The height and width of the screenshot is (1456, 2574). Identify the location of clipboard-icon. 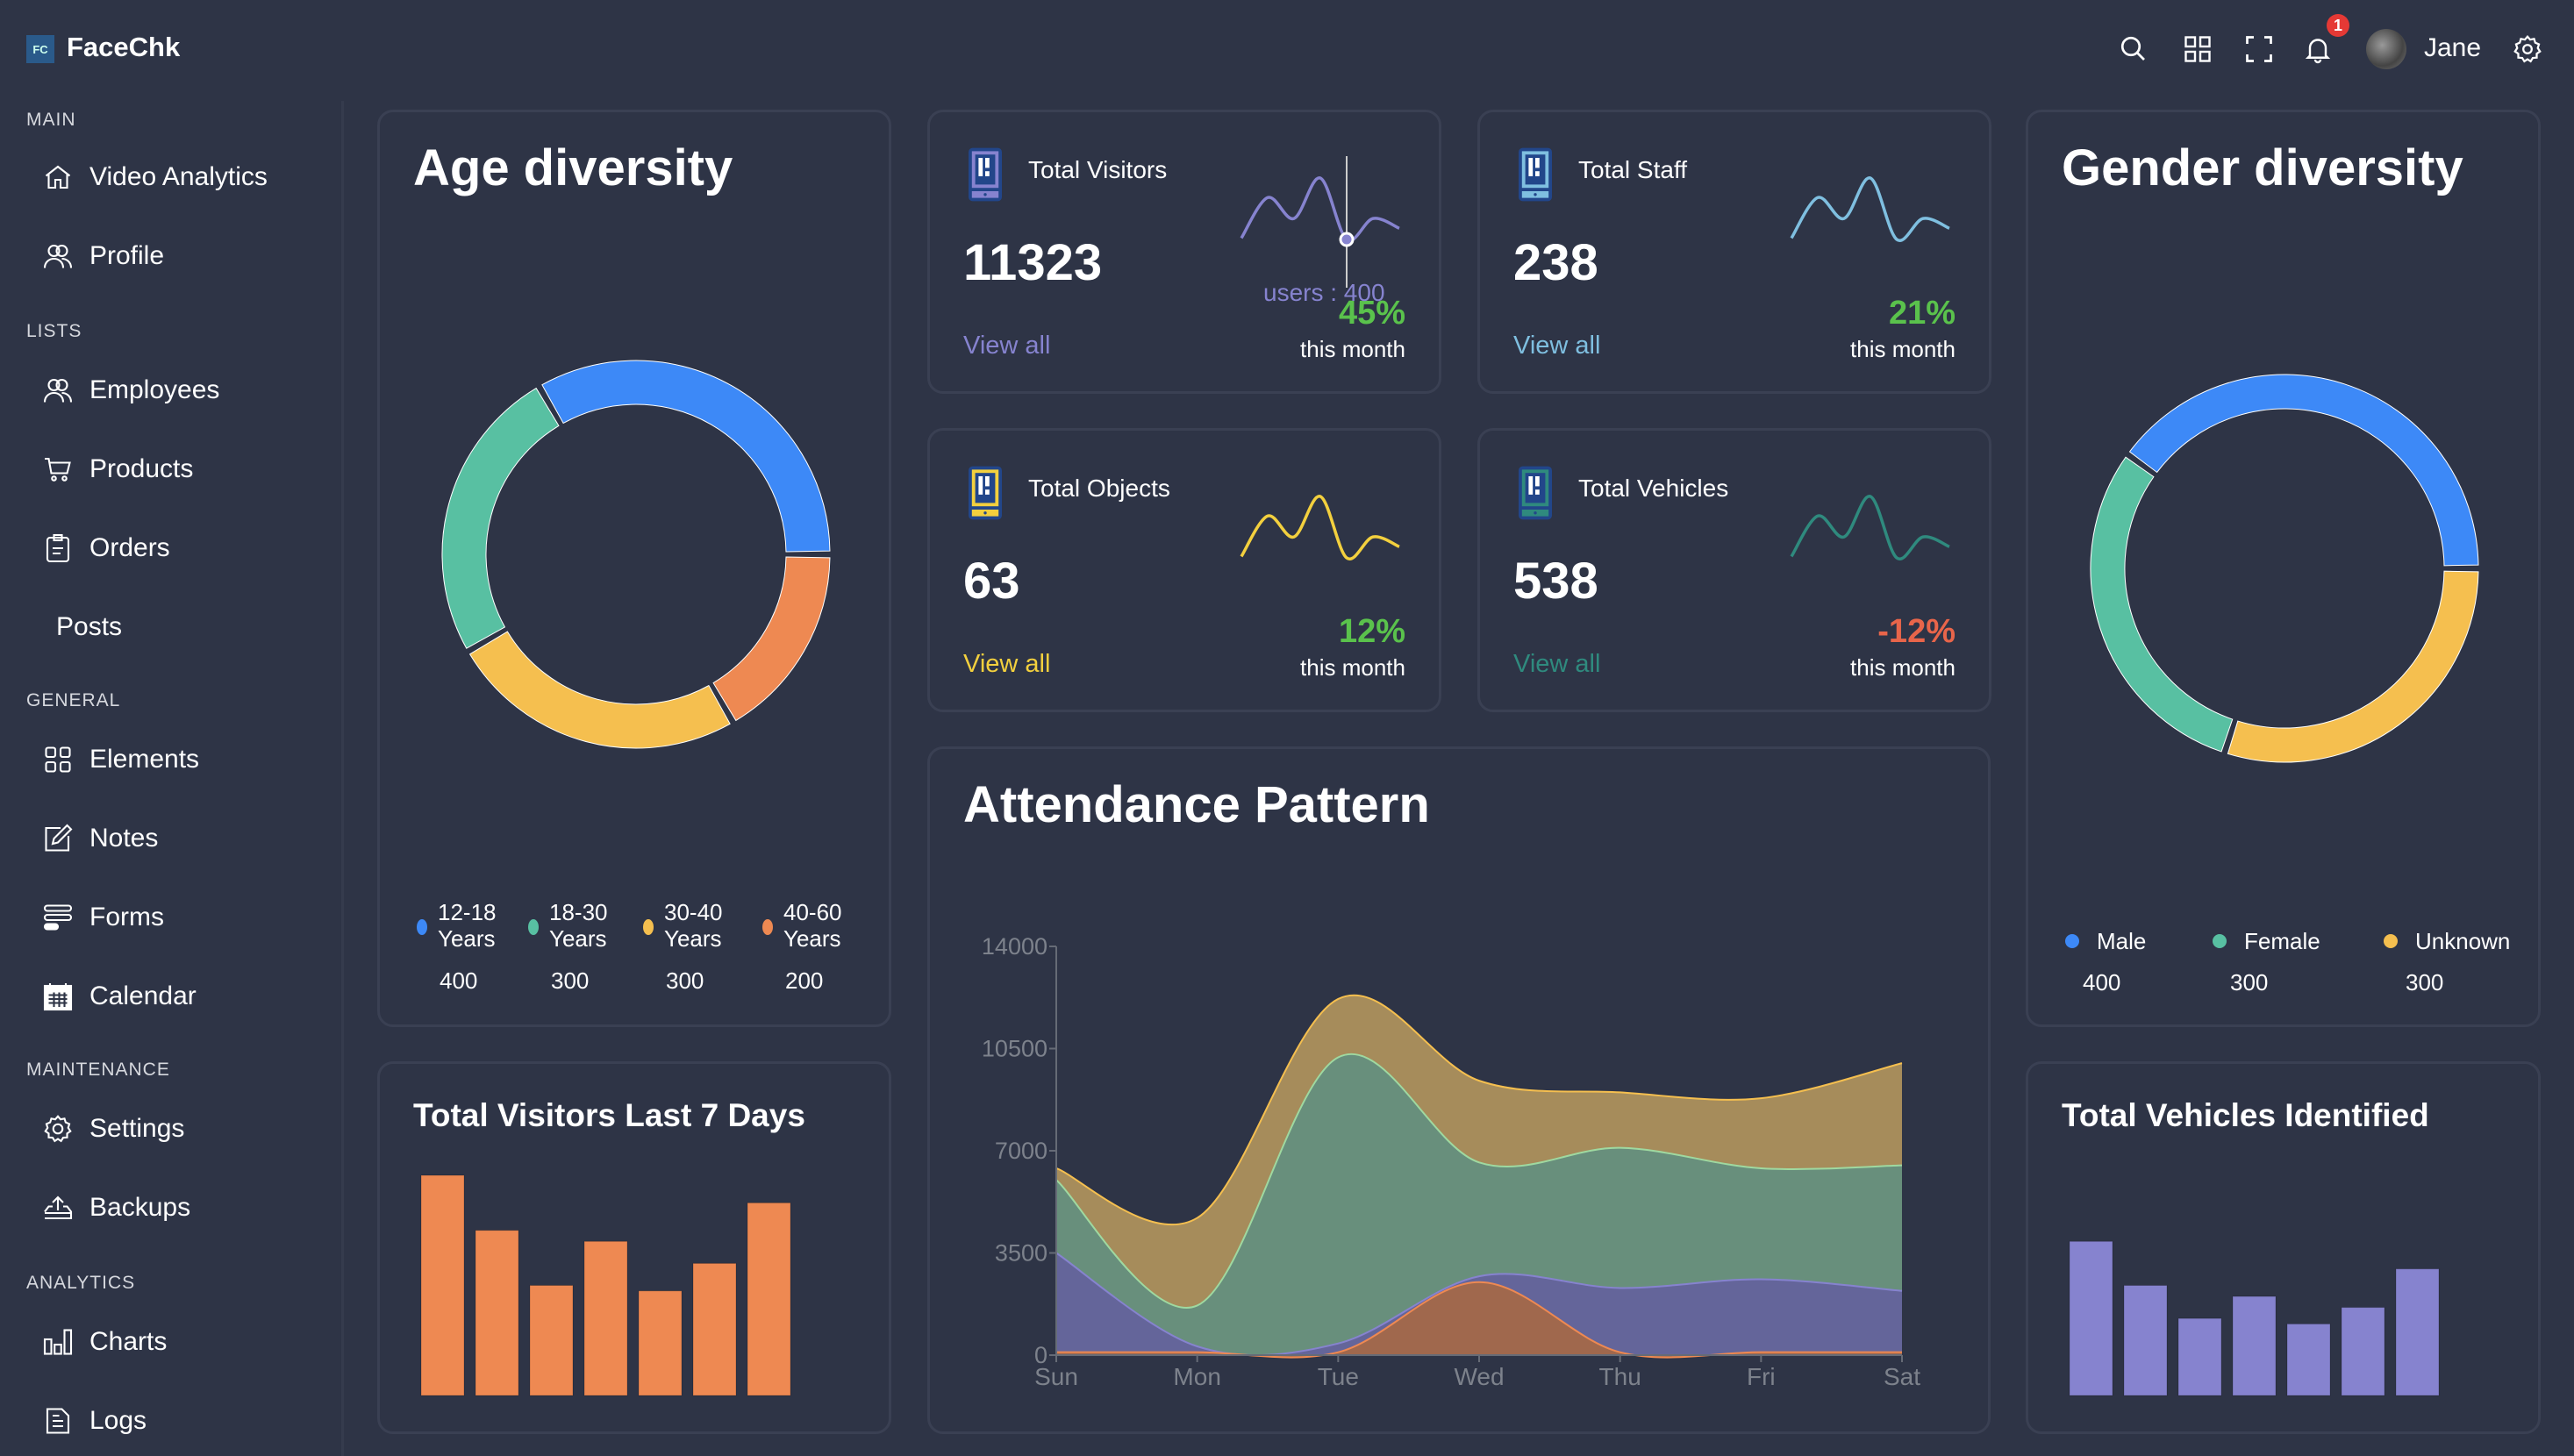
(58, 548).